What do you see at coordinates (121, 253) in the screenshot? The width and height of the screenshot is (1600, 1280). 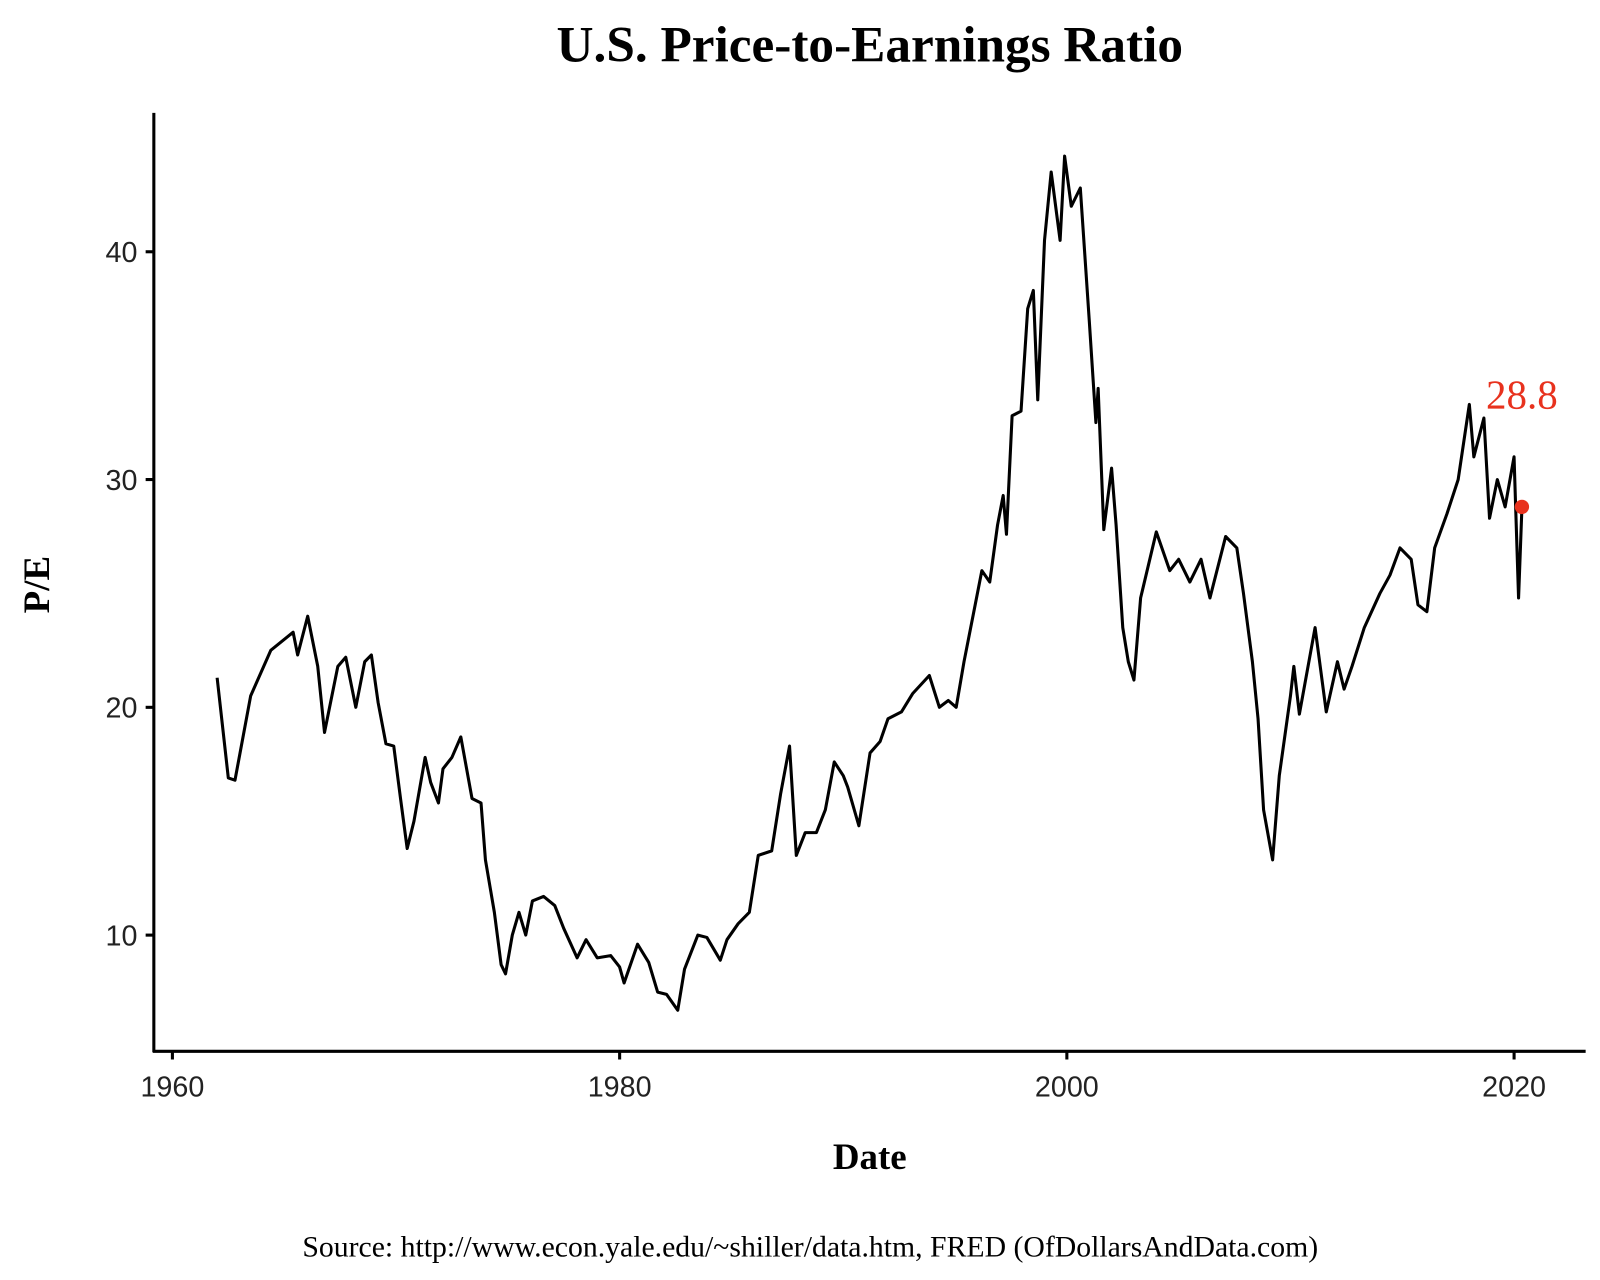 I see `y-tick-label: 40` at bounding box center [121, 253].